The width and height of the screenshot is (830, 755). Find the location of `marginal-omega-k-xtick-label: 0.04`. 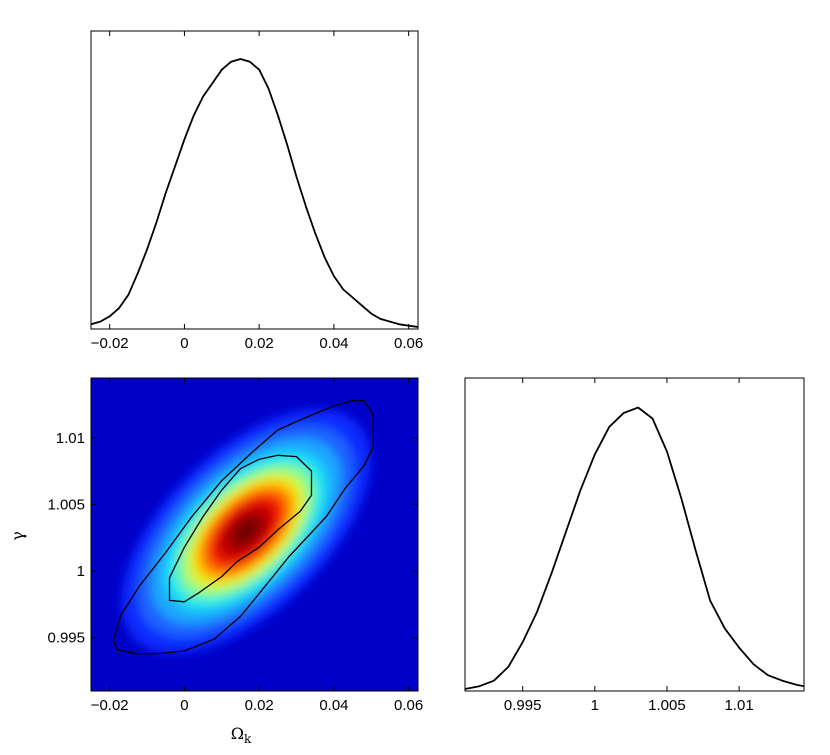

marginal-omega-k-xtick-label: 0.04 is located at coordinates (333, 343).